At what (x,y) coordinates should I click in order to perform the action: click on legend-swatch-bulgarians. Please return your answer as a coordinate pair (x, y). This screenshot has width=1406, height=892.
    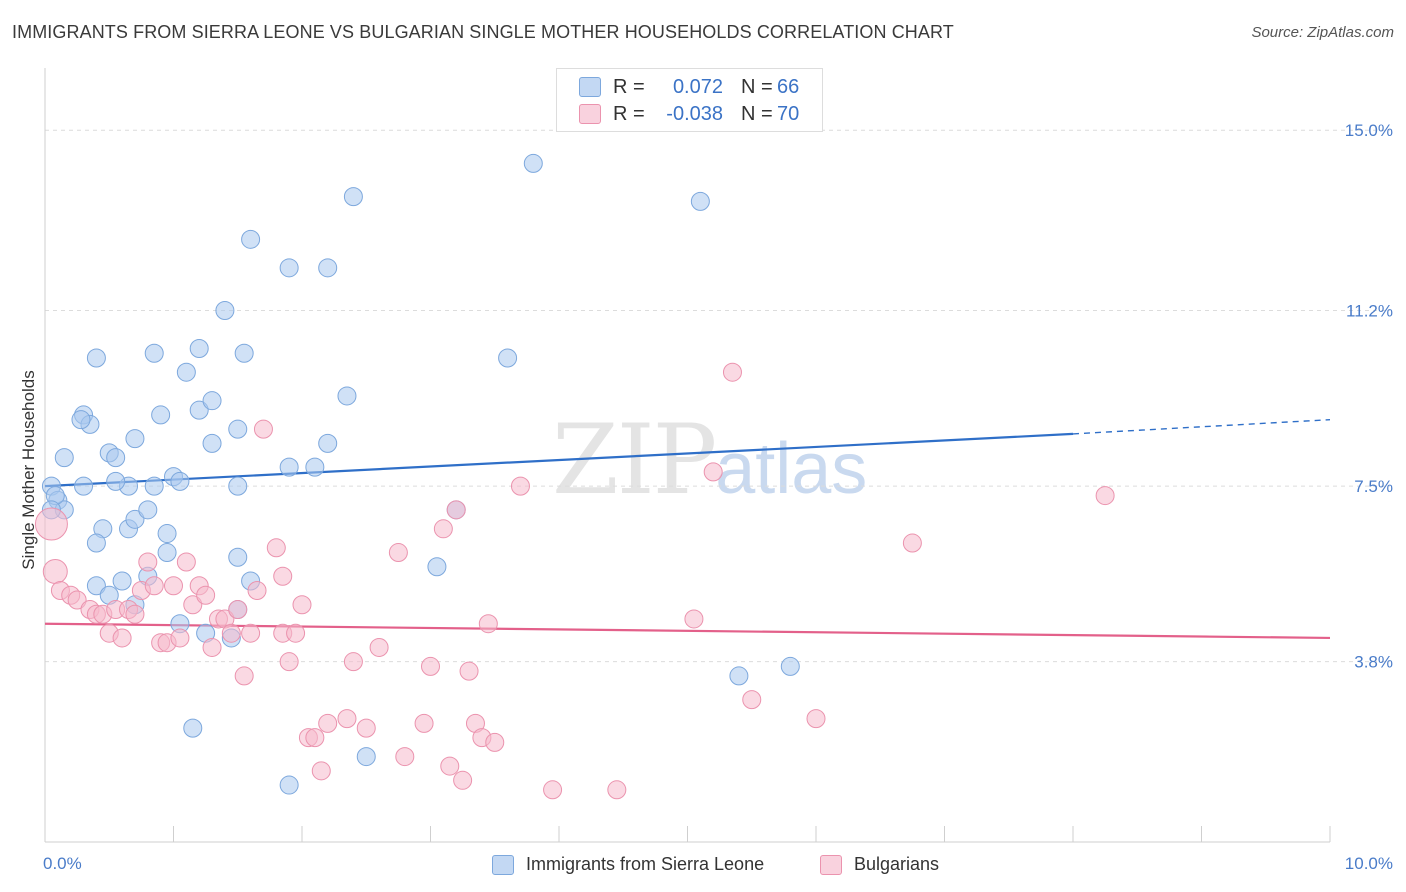
    Looking at the image, I should click on (590, 114).